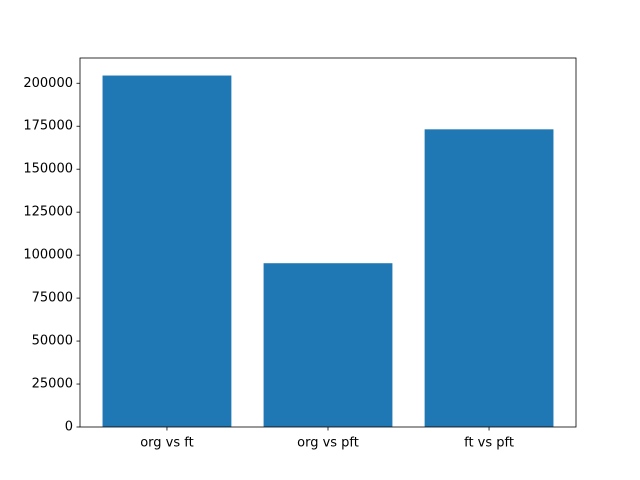 The height and width of the screenshot is (480, 640). What do you see at coordinates (48, 212) in the screenshot?
I see `y-tick-label: 125000` at bounding box center [48, 212].